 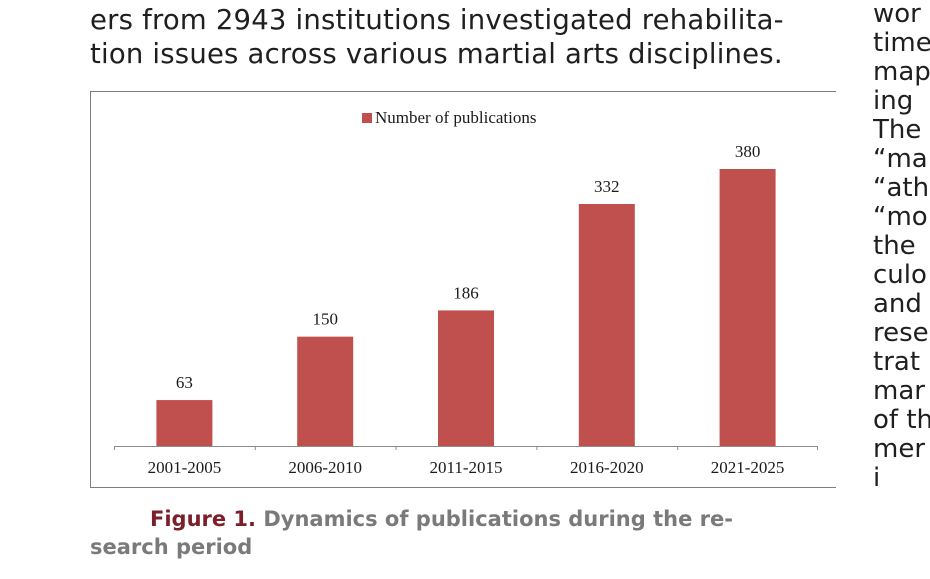 What do you see at coordinates (901, 43) in the screenshot?
I see `right-column-line: time` at bounding box center [901, 43].